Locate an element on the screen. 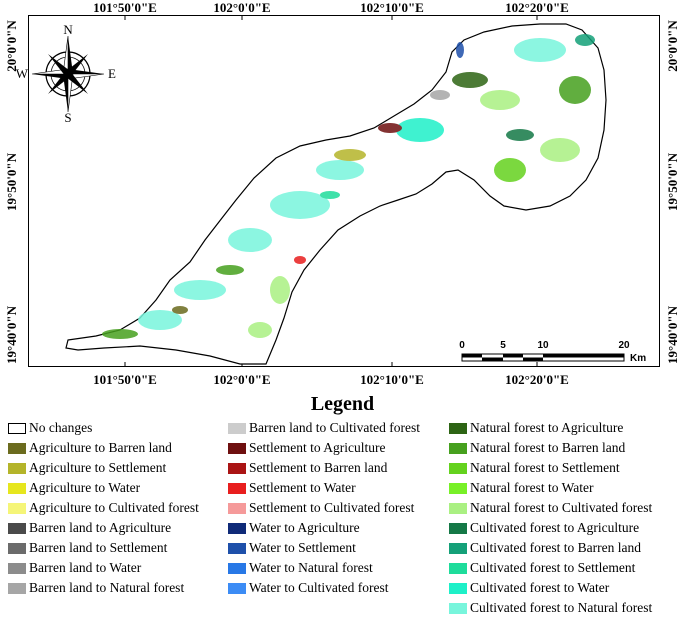 The image size is (685, 618). legend-item: Settlement to Water is located at coordinates (324, 488).